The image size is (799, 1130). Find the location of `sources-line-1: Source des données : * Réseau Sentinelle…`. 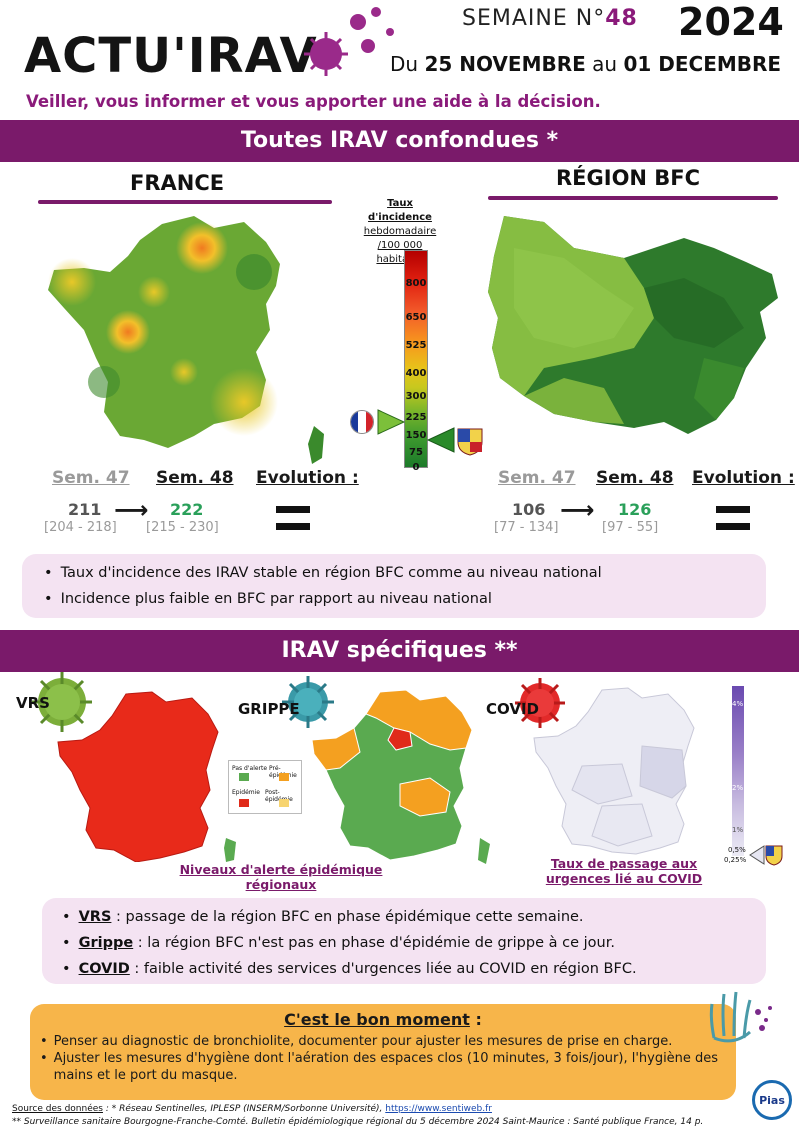

sources-line-1: Source des données : * Réseau Sentinelle… is located at coordinates (252, 1109).